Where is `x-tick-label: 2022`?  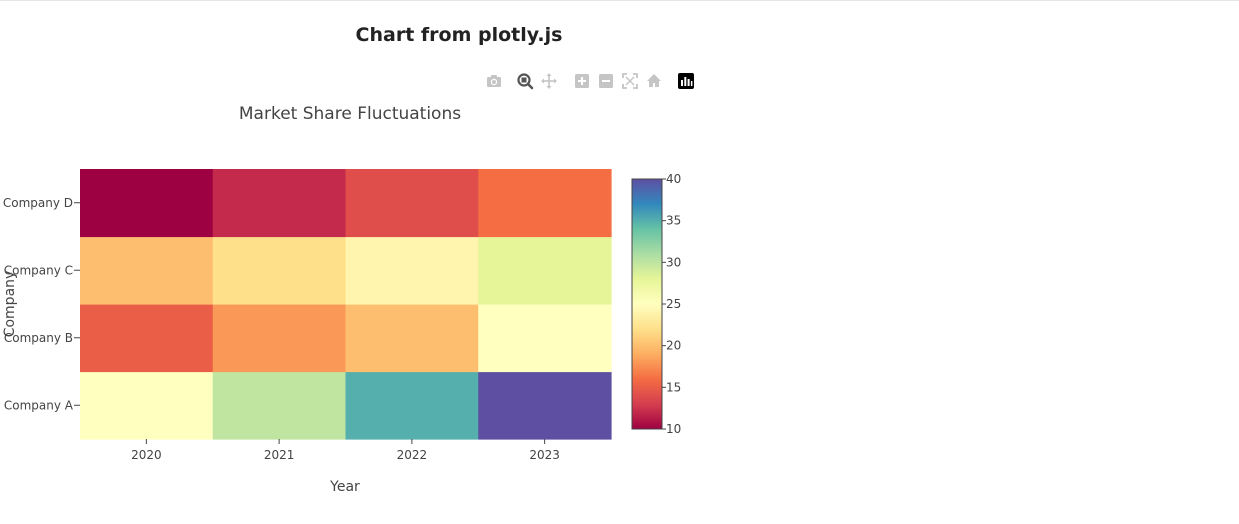 x-tick-label: 2022 is located at coordinates (412, 455).